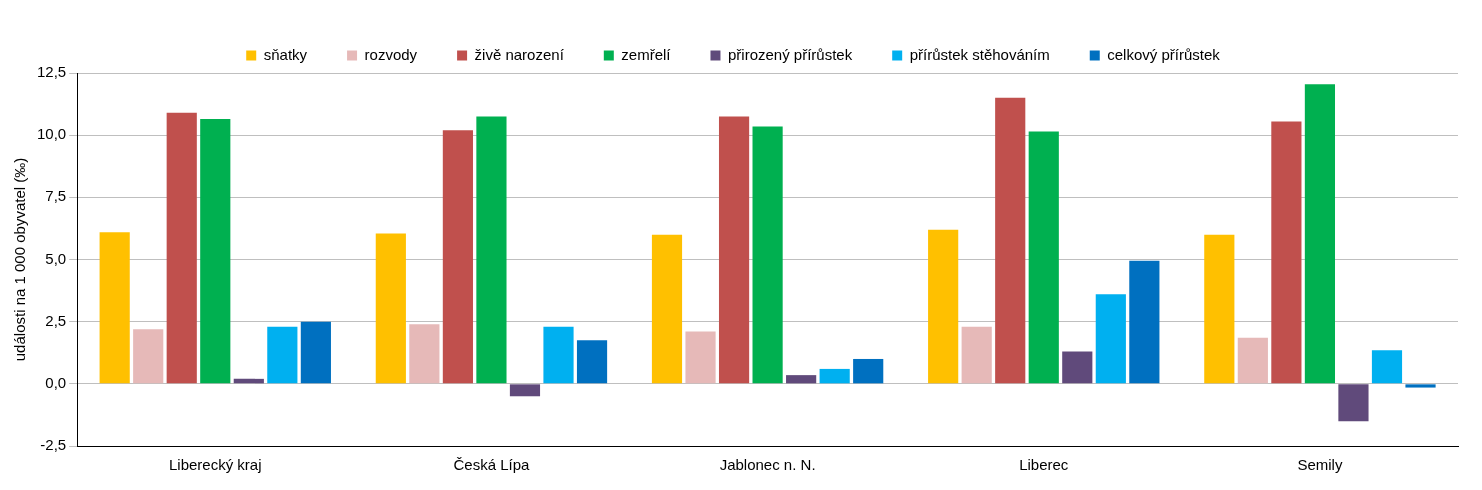 The image size is (1482, 490). I want to click on legend-label: živě narození, so click(519, 54).